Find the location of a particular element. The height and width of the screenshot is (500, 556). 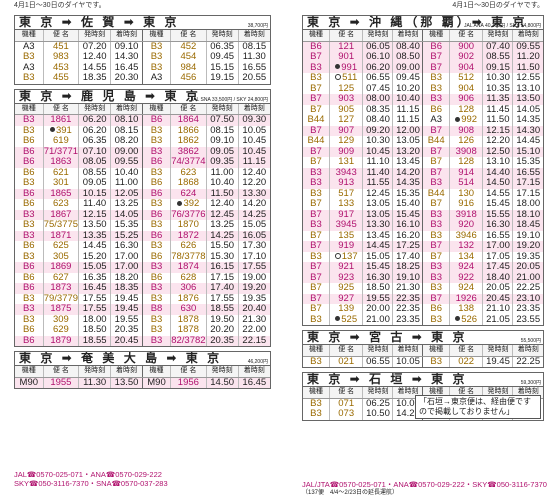

time-cell: 17.00 is located at coordinates (126, 267).